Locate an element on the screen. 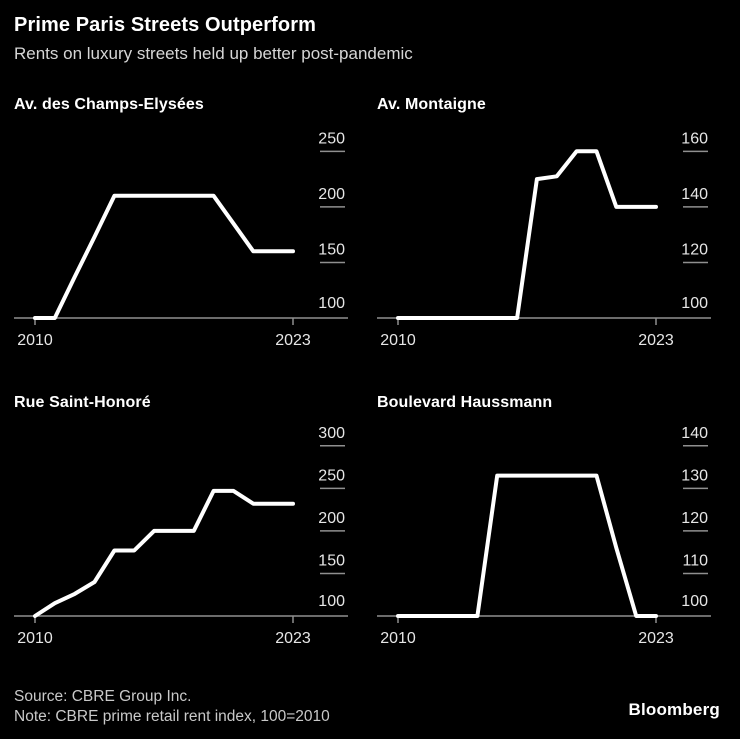 The height and width of the screenshot is (739, 740). source-note: Source: CBRE Group Inc. is located at coordinates (103, 696).